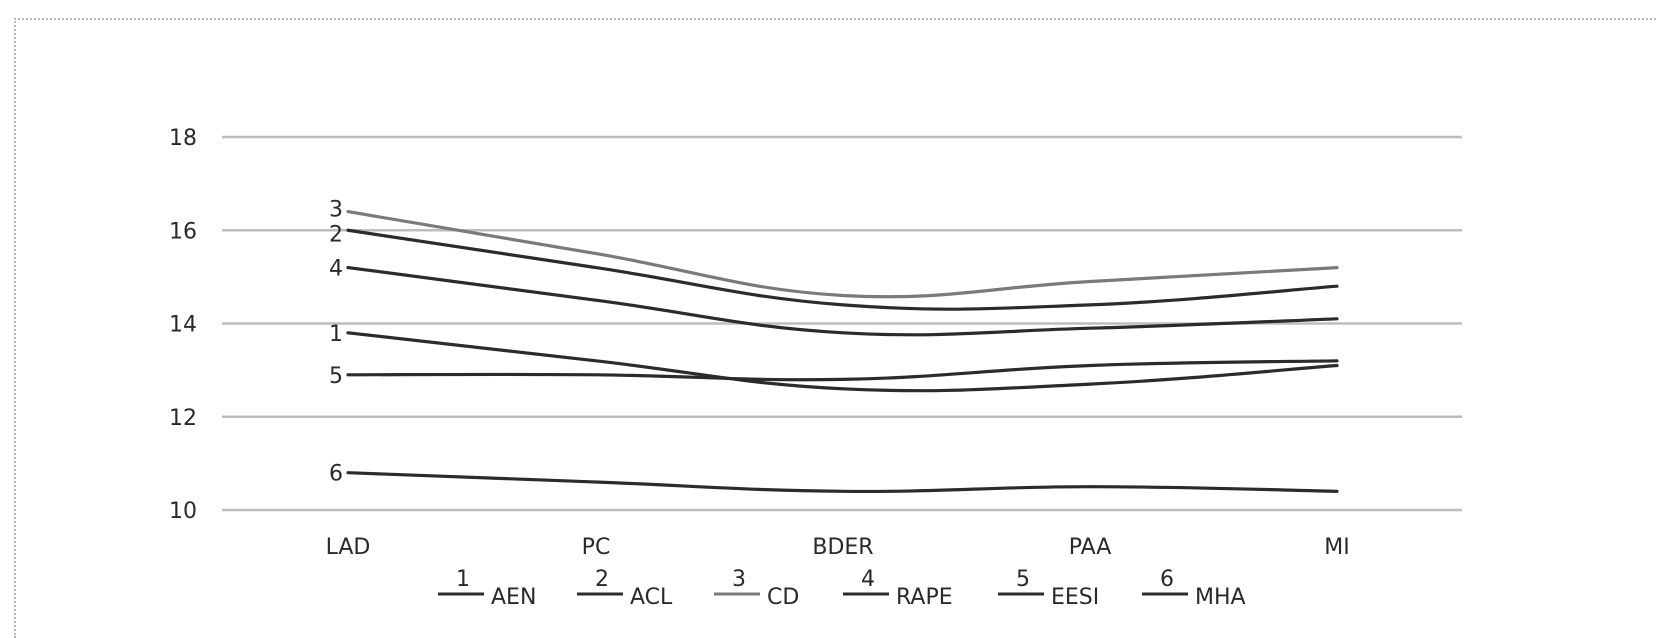 The height and width of the screenshot is (638, 1658). I want to click on legend-label: ACL, so click(651, 597).